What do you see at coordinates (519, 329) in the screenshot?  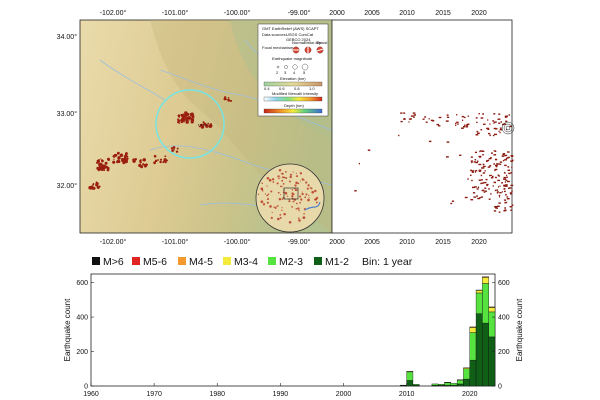 I see `ylabel-right: Earthquake count` at bounding box center [519, 329].